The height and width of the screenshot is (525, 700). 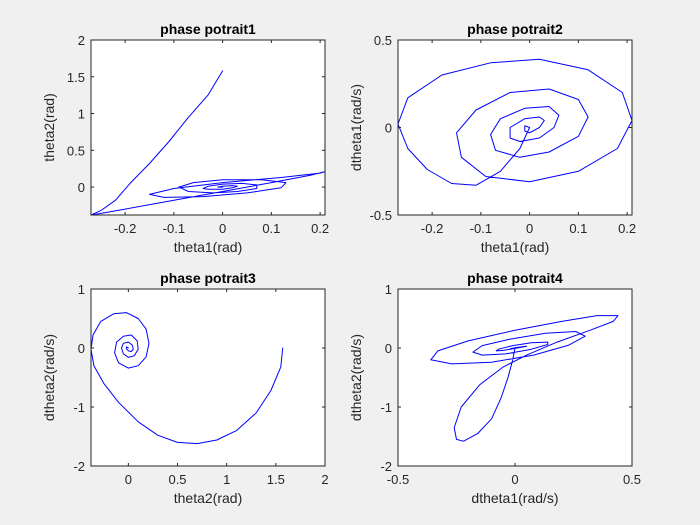 What do you see at coordinates (386, 466) in the screenshot?
I see `subplot-4-ytick-label: -2` at bounding box center [386, 466].